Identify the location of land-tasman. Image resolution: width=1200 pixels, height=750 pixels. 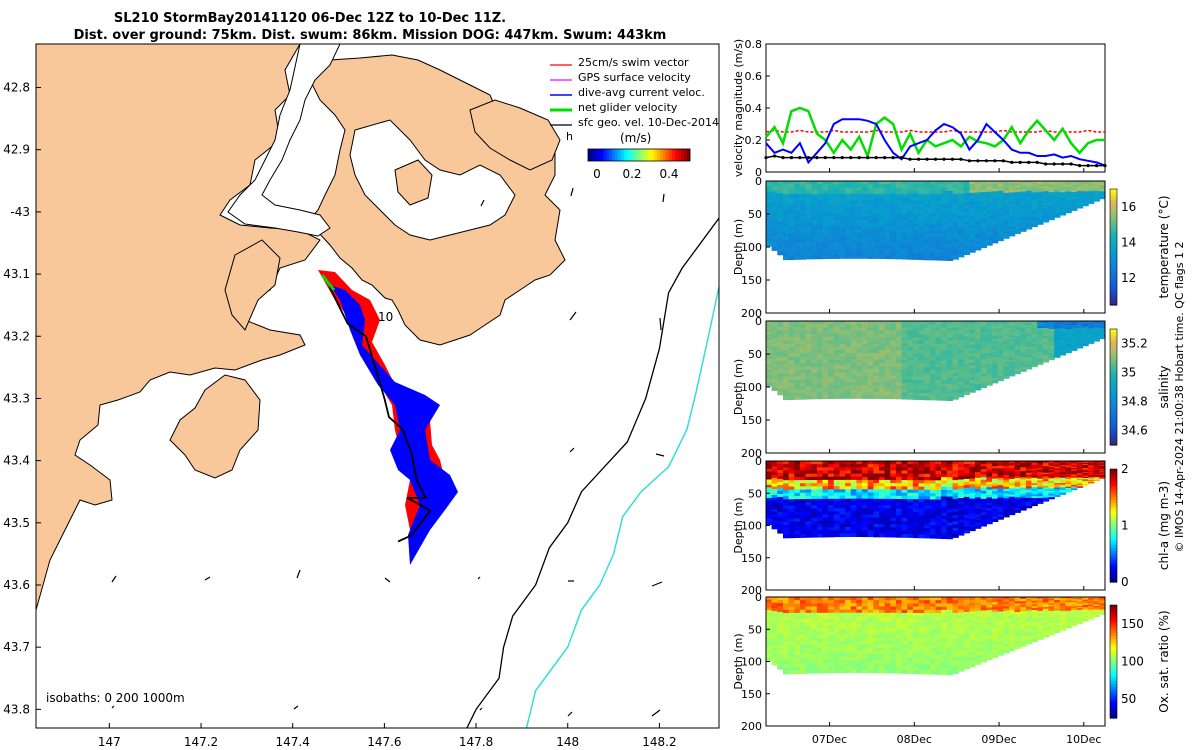
(215, 426).